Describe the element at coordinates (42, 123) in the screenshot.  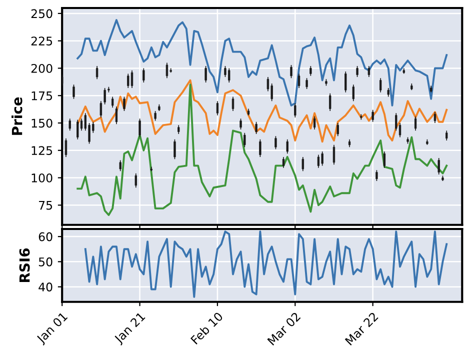
I see `y-tick-label: 150` at that location.